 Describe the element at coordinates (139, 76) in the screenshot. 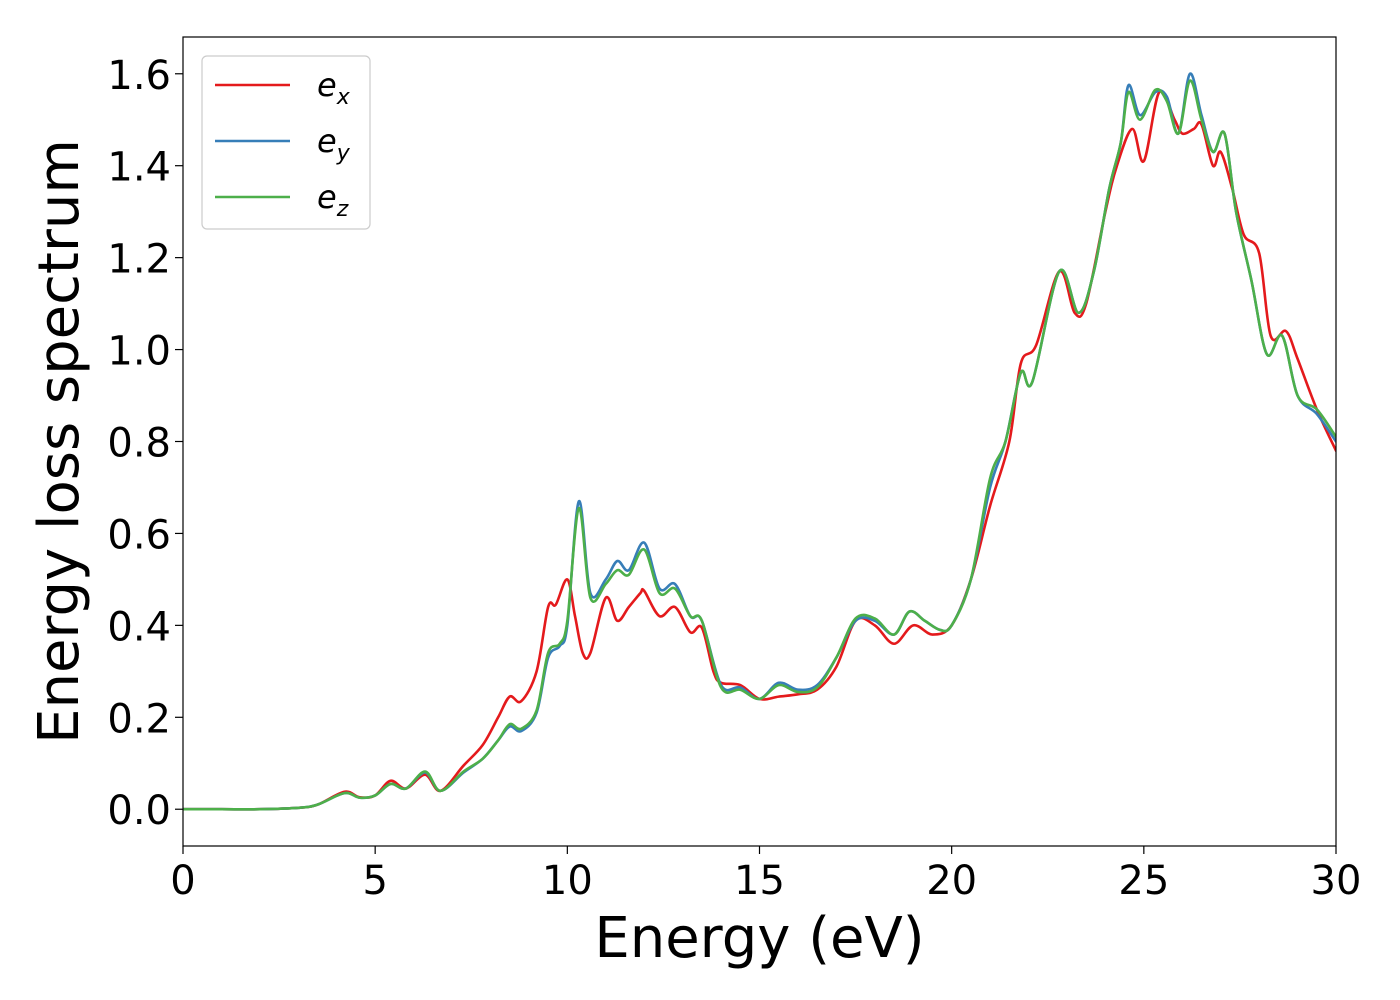

I see `y-tick-label: 1.6` at that location.